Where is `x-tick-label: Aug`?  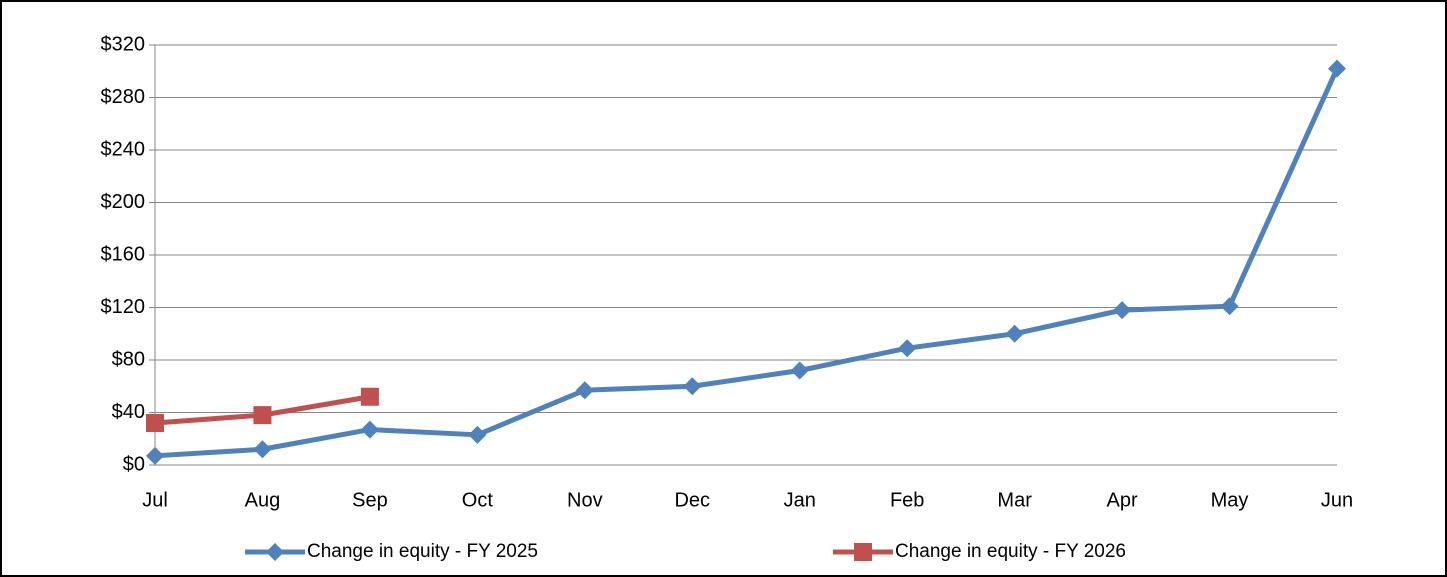
x-tick-label: Aug is located at coordinates (263, 500).